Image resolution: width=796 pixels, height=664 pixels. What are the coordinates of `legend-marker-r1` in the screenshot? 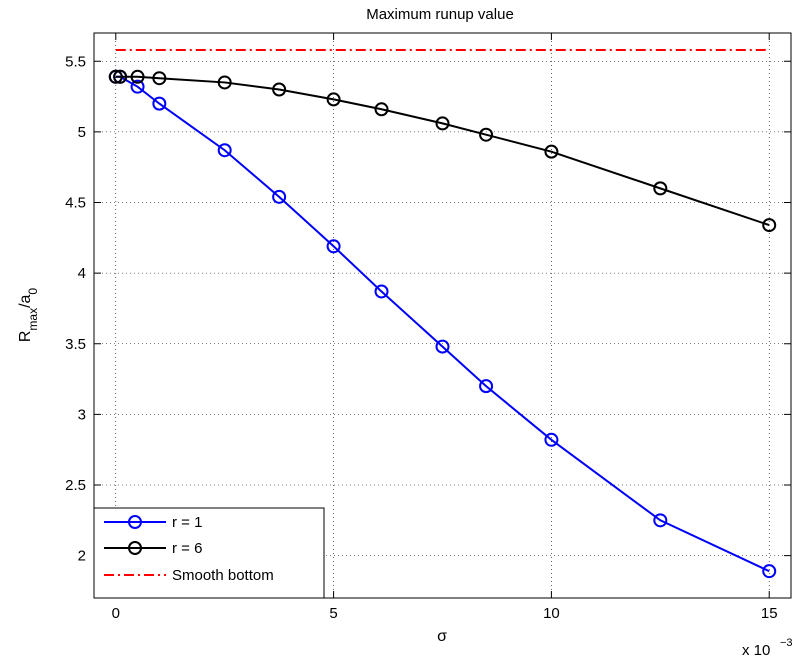 It's located at (135, 522).